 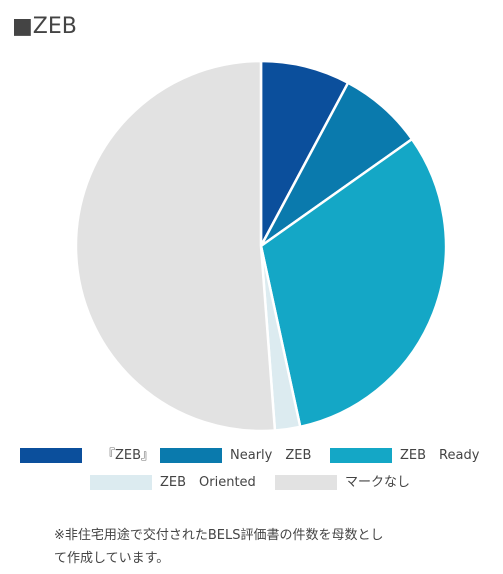 I want to click on footnote-line: て作成しています。, so click(x=112, y=558).